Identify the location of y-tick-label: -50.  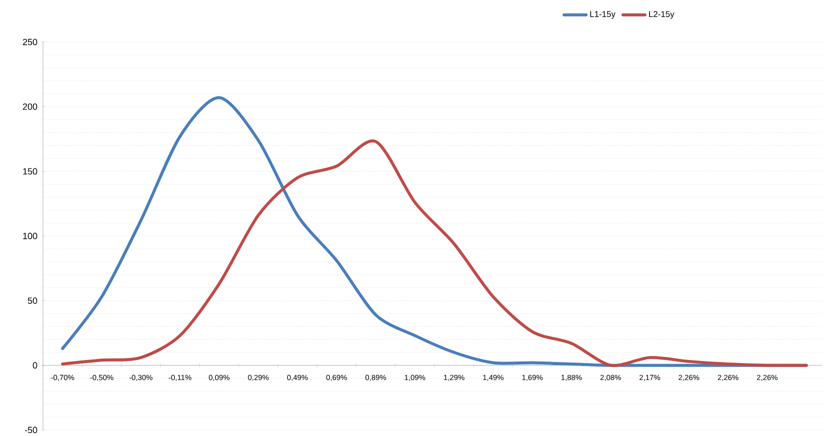
(31, 429).